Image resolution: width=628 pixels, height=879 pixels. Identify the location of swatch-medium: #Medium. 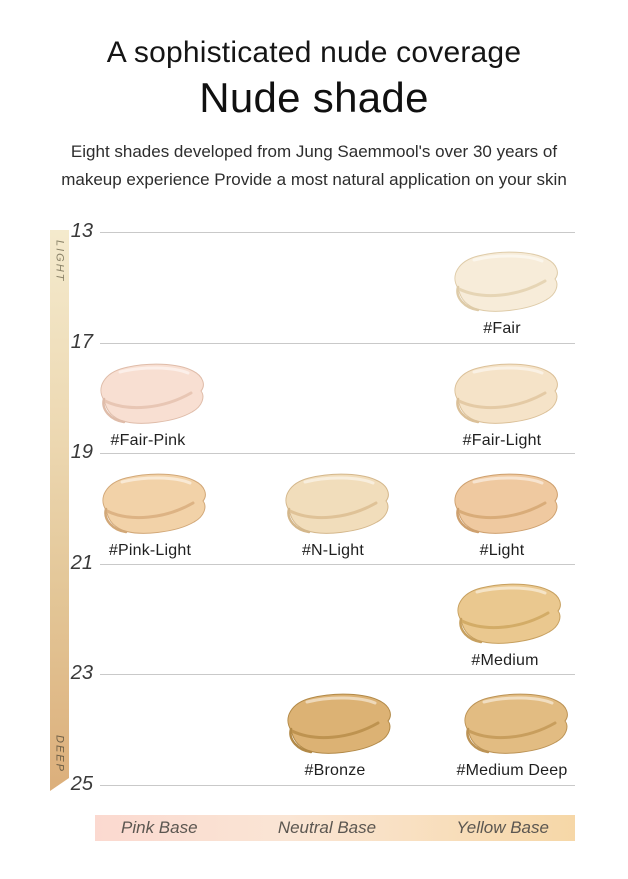
(505, 625).